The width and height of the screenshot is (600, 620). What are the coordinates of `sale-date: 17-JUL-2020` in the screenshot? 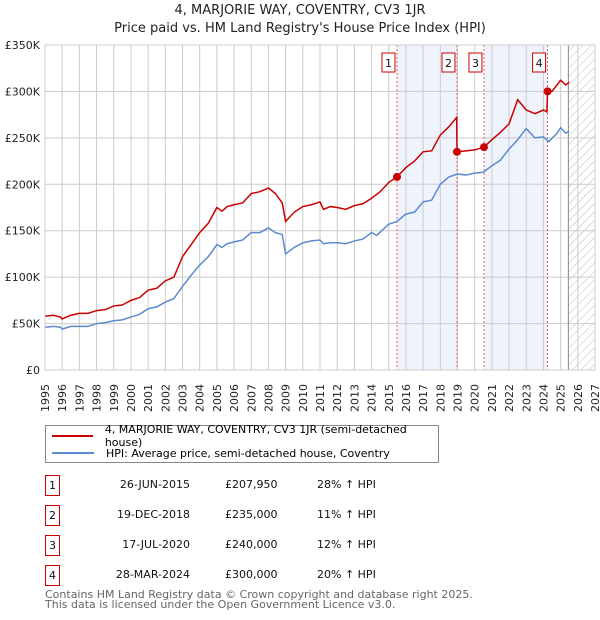 It's located at (156, 544).